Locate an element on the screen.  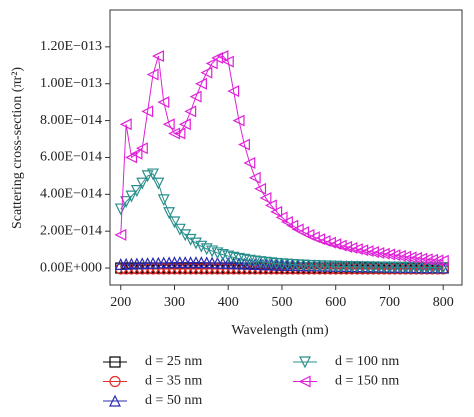
x-tick-label: 300 is located at coordinates (174, 302).